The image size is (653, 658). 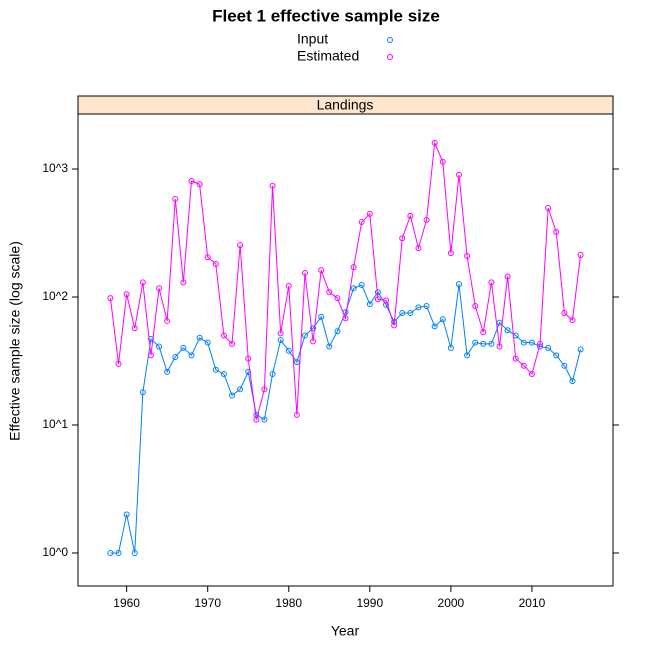 I want to click on chart-title: Fleet 1 effective sample size, so click(x=326, y=15).